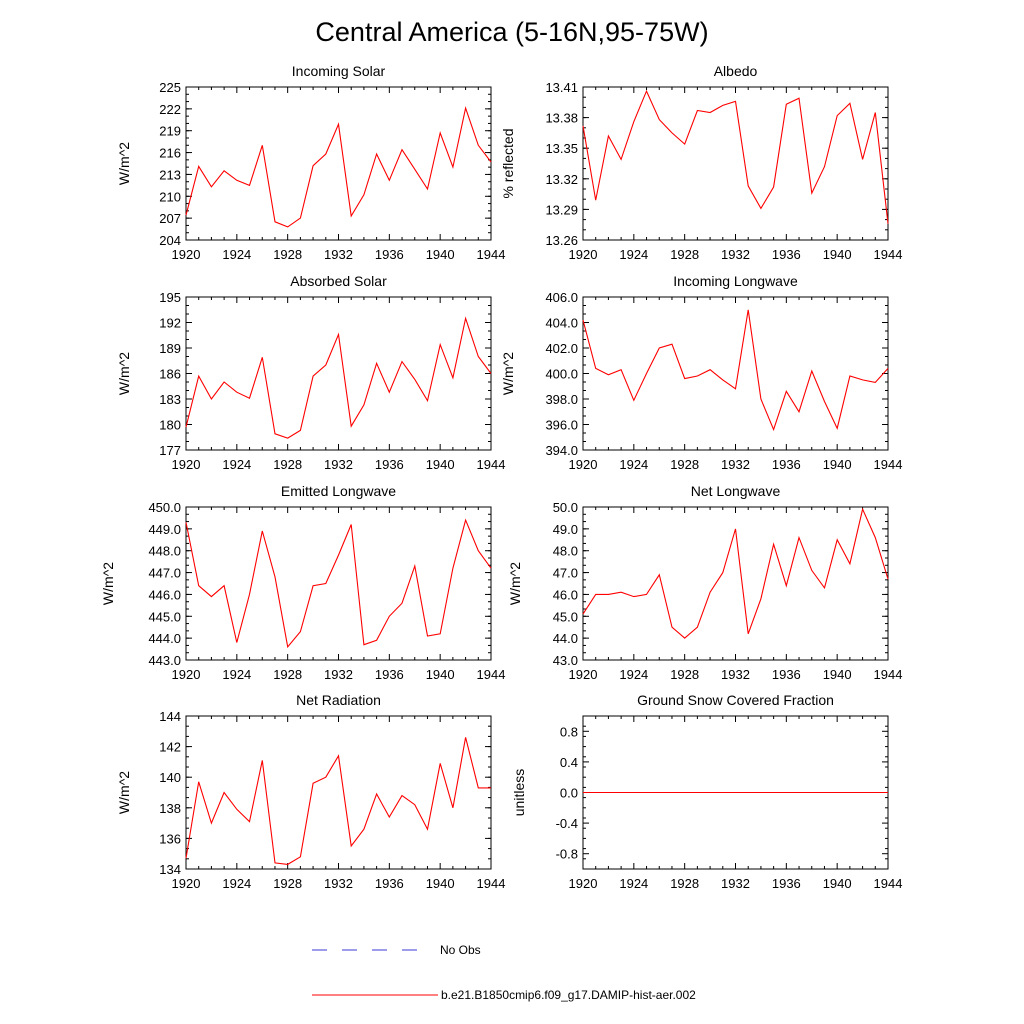 Image resolution: width=1024 pixels, height=1024 pixels. I want to click on incoming-longwave-y-tick-label: 398.0, so click(561, 399).